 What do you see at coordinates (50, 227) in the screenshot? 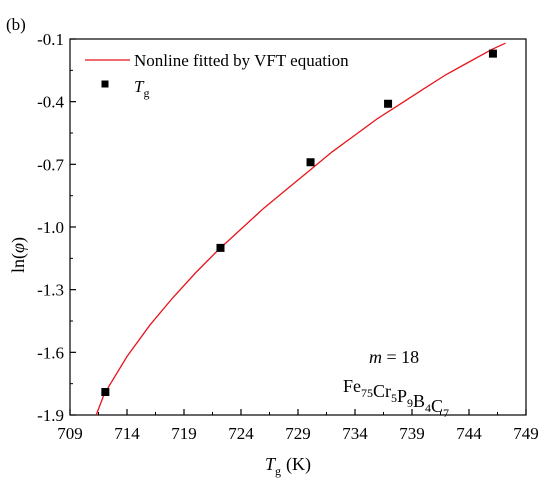
I see `y-tick-label: -1.0` at bounding box center [50, 227].